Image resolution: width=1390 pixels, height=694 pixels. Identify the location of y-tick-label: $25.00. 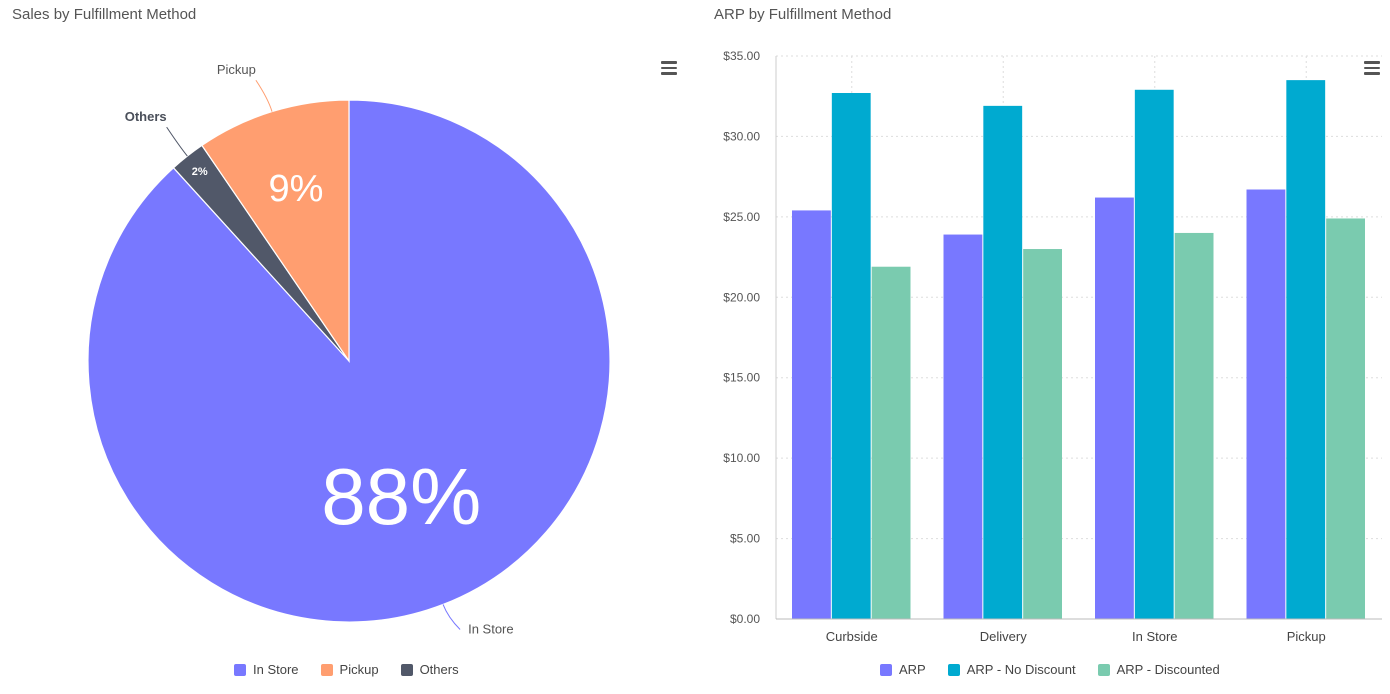
(741, 217).